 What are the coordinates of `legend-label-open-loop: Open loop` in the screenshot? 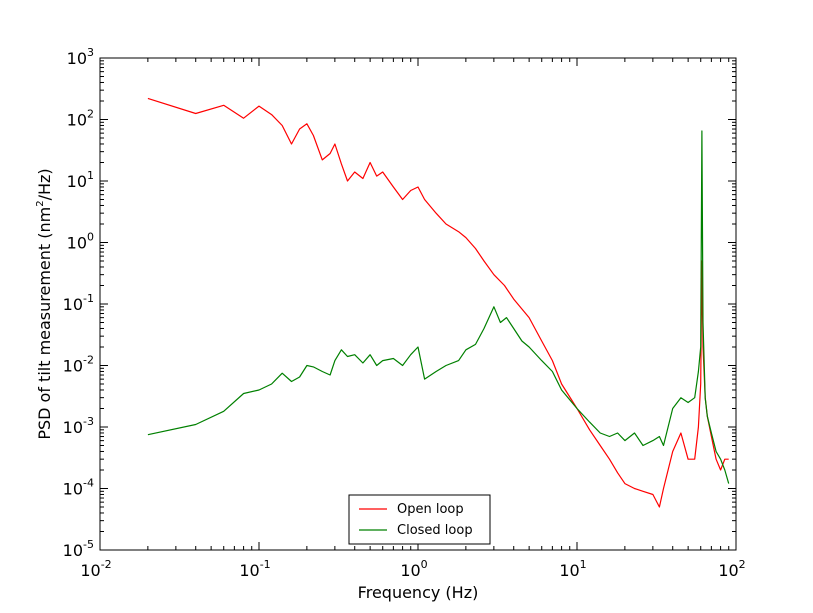 It's located at (430, 509).